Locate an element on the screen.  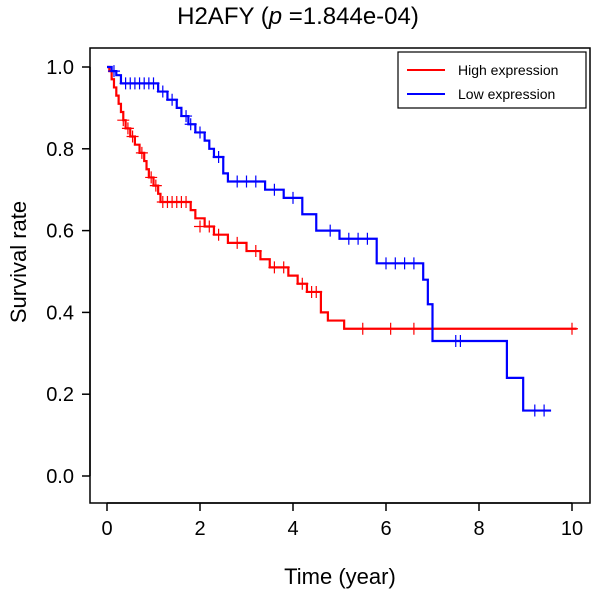
title-p-symbol: p is located at coordinates (275, 16).